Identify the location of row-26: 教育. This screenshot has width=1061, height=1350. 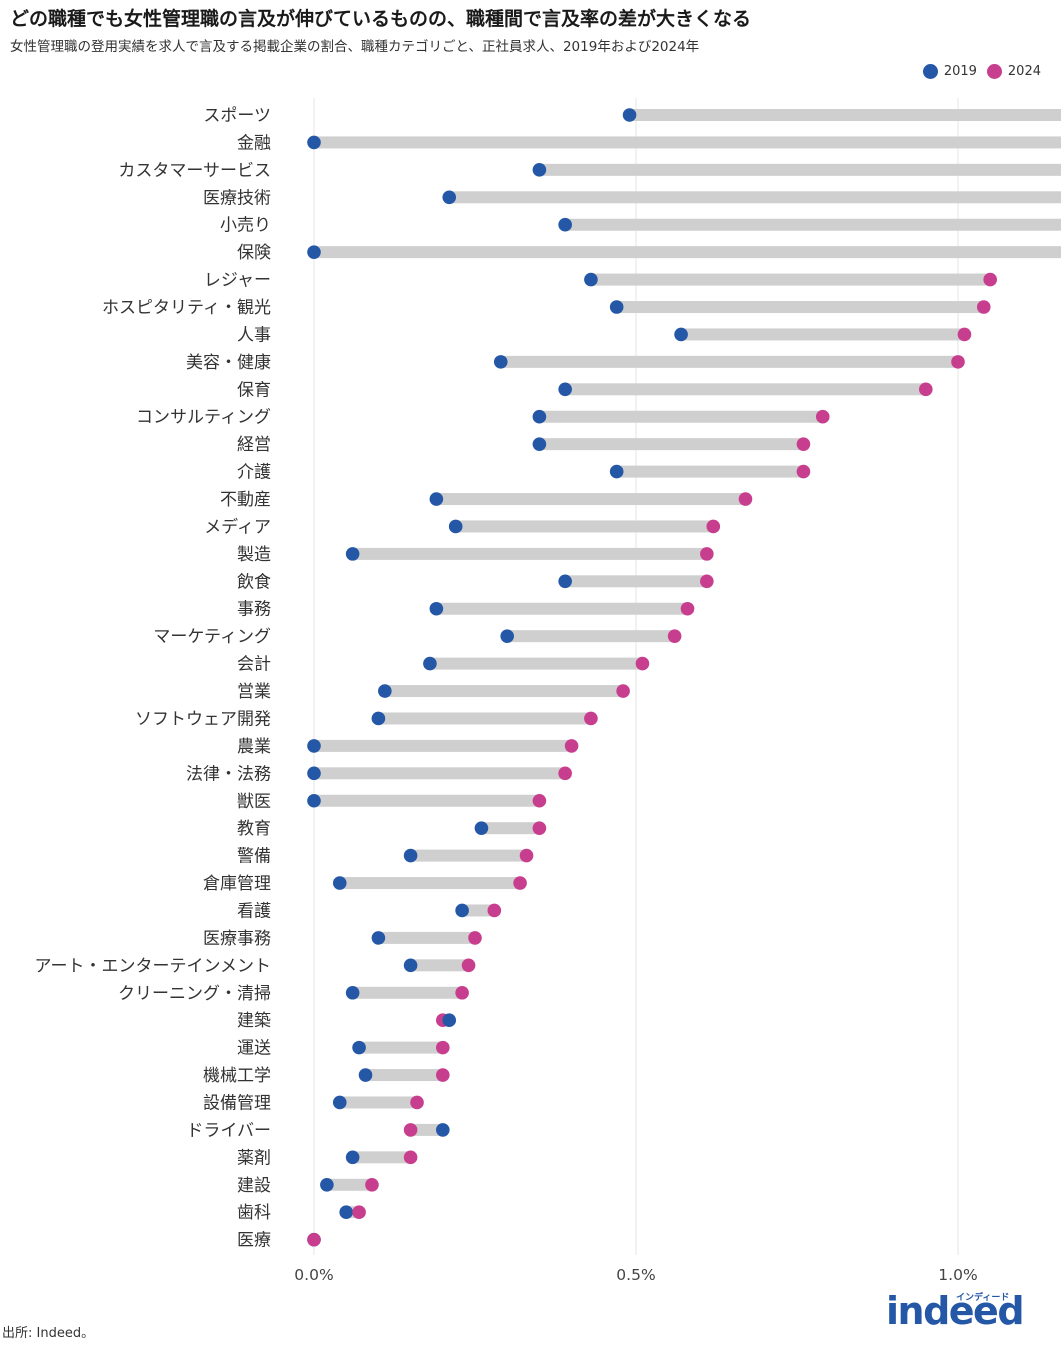
(392, 829).